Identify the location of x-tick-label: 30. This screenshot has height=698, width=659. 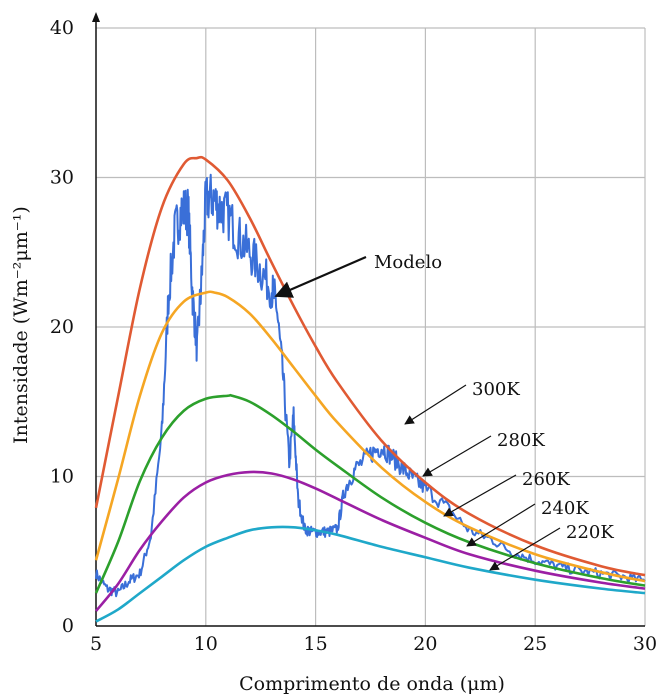
(645, 644).